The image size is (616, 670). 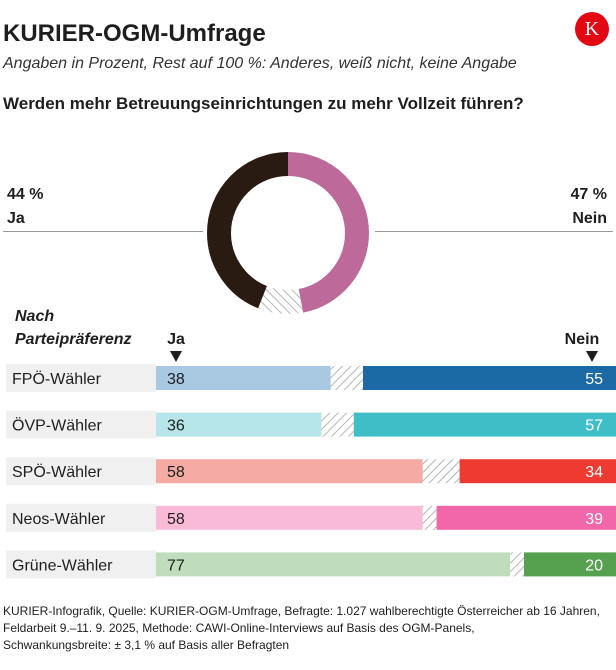 I want to click on divider-left, so click(x=103, y=231).